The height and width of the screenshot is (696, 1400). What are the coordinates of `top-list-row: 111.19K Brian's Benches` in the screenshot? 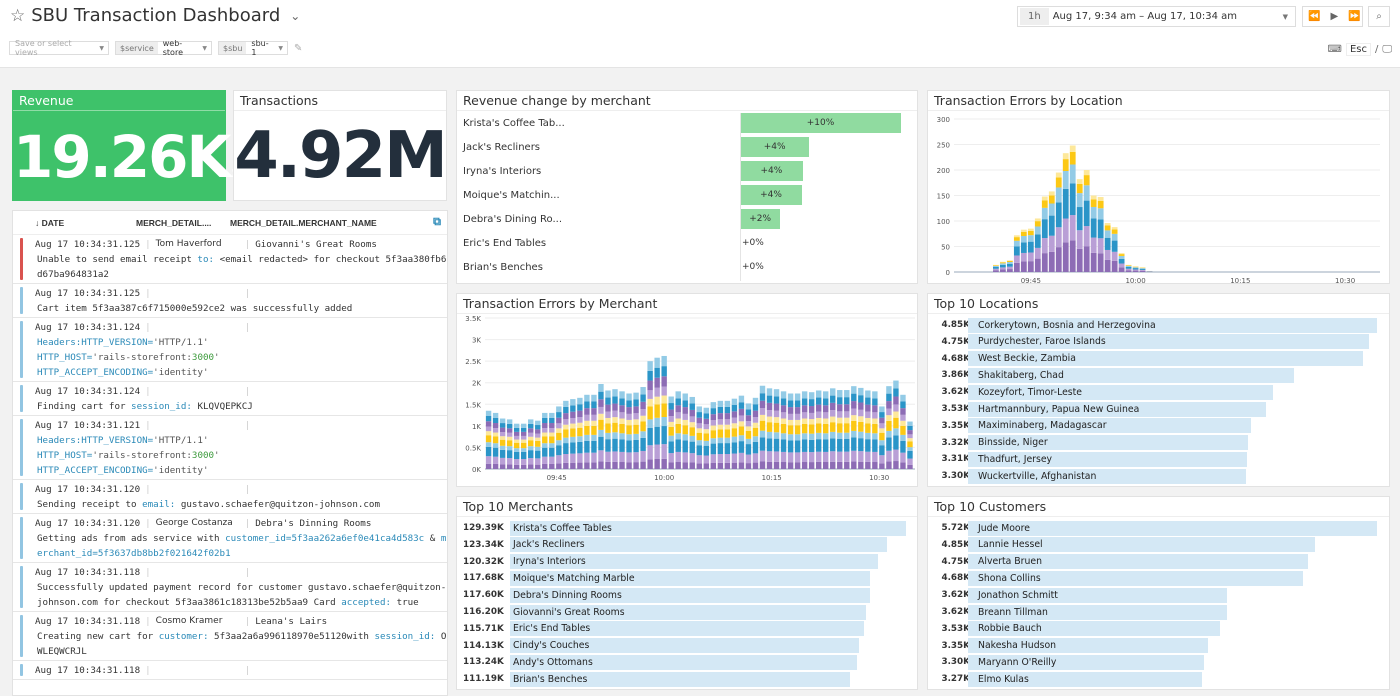 It's located at (687, 679).